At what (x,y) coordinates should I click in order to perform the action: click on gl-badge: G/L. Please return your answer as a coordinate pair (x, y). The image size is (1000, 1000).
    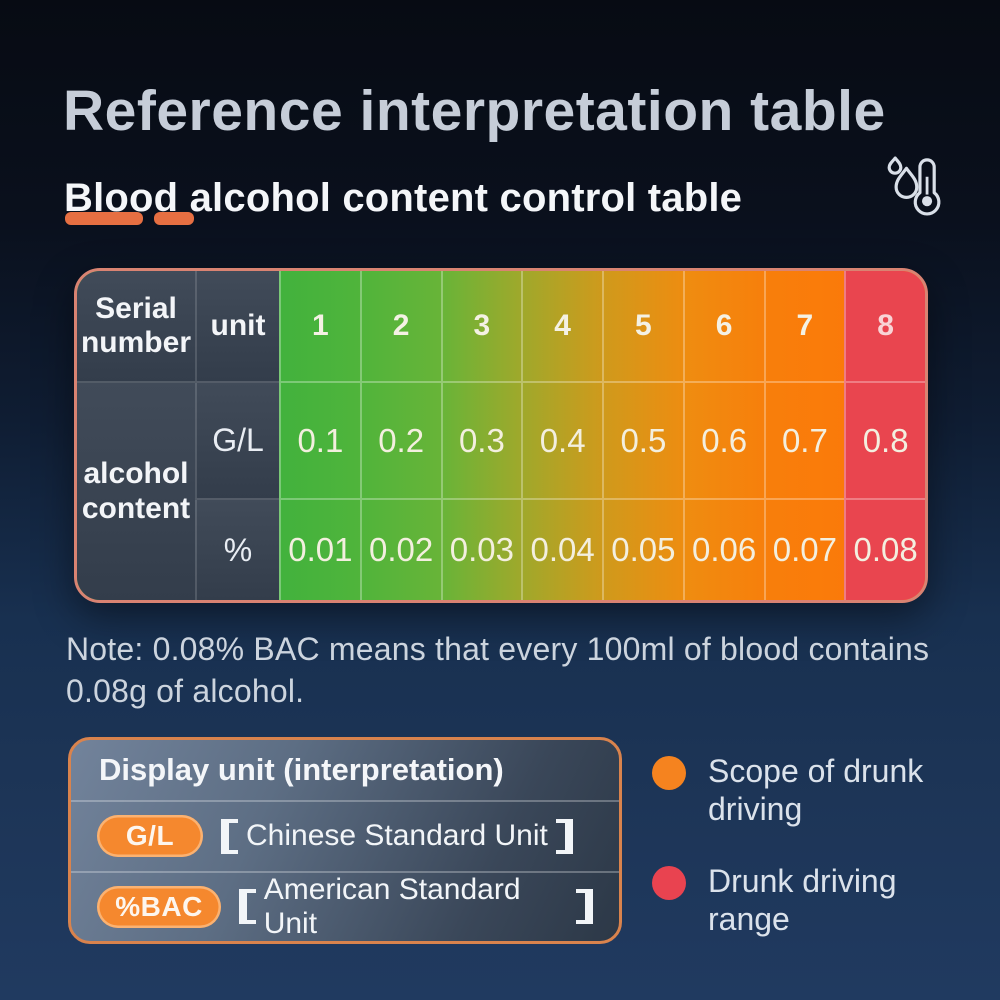
    Looking at the image, I should click on (150, 836).